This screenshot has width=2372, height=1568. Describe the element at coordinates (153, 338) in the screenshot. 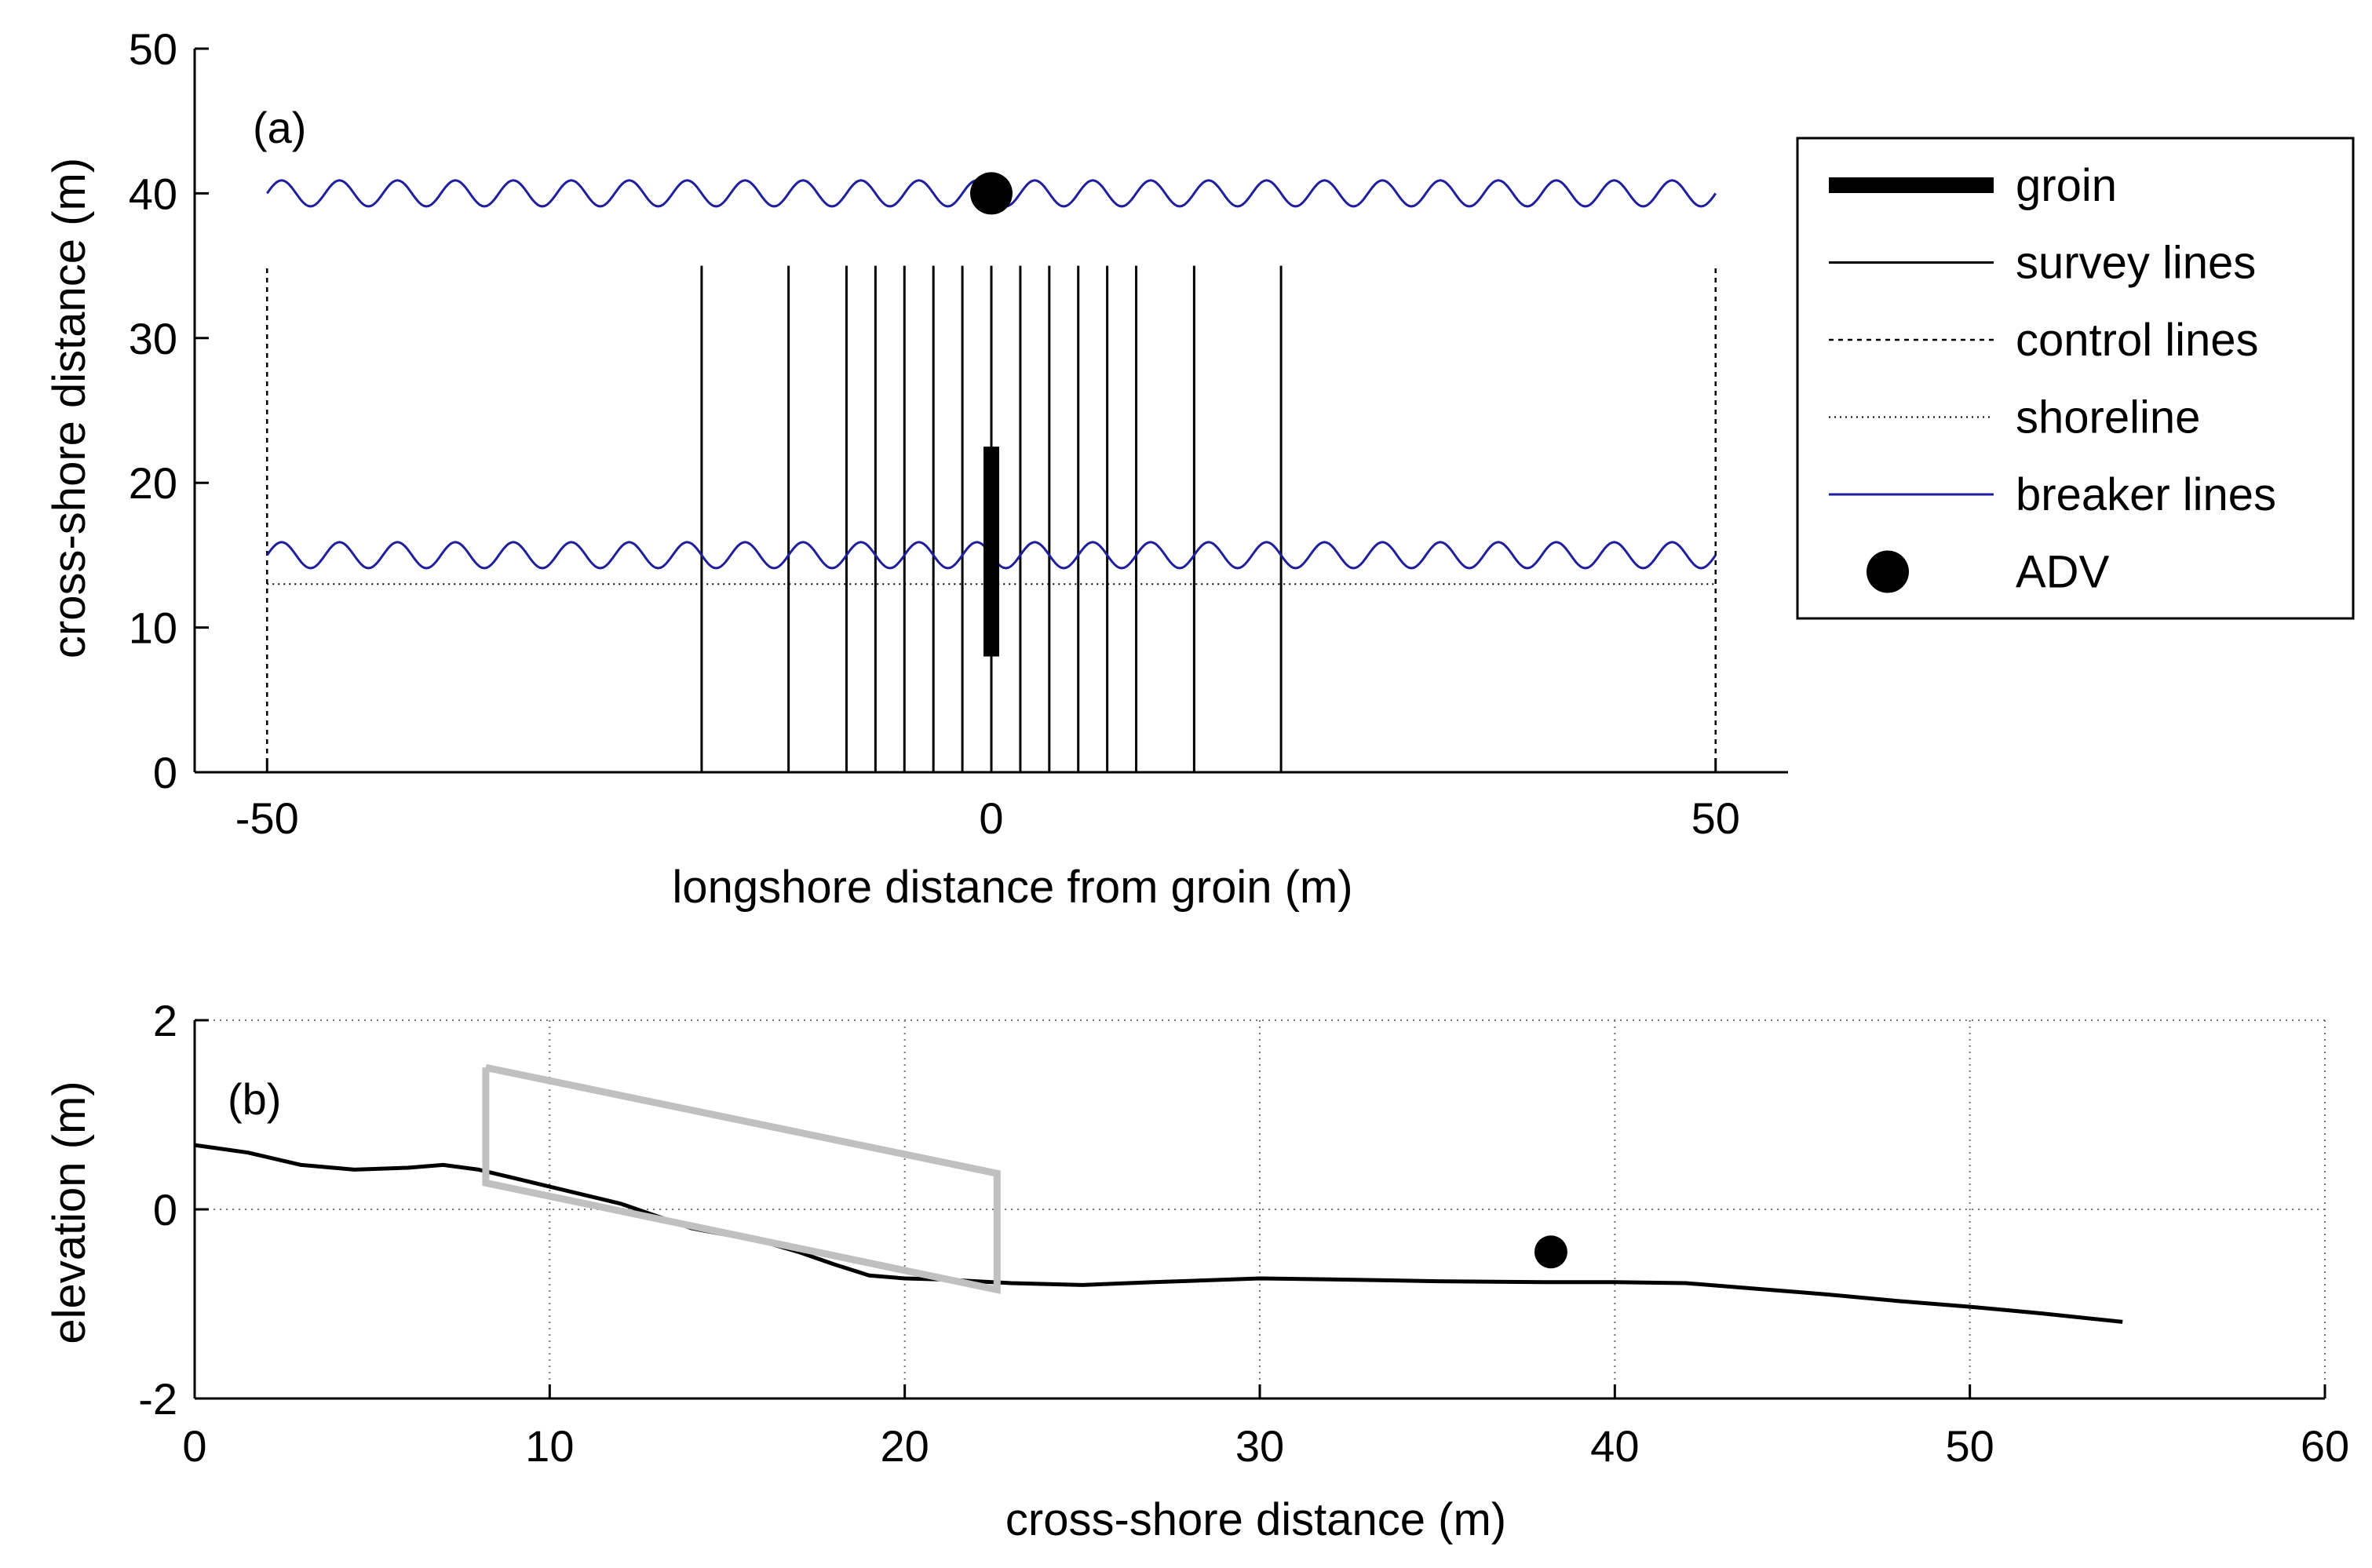

I see `panel-a-y-tick-label: 30` at that location.